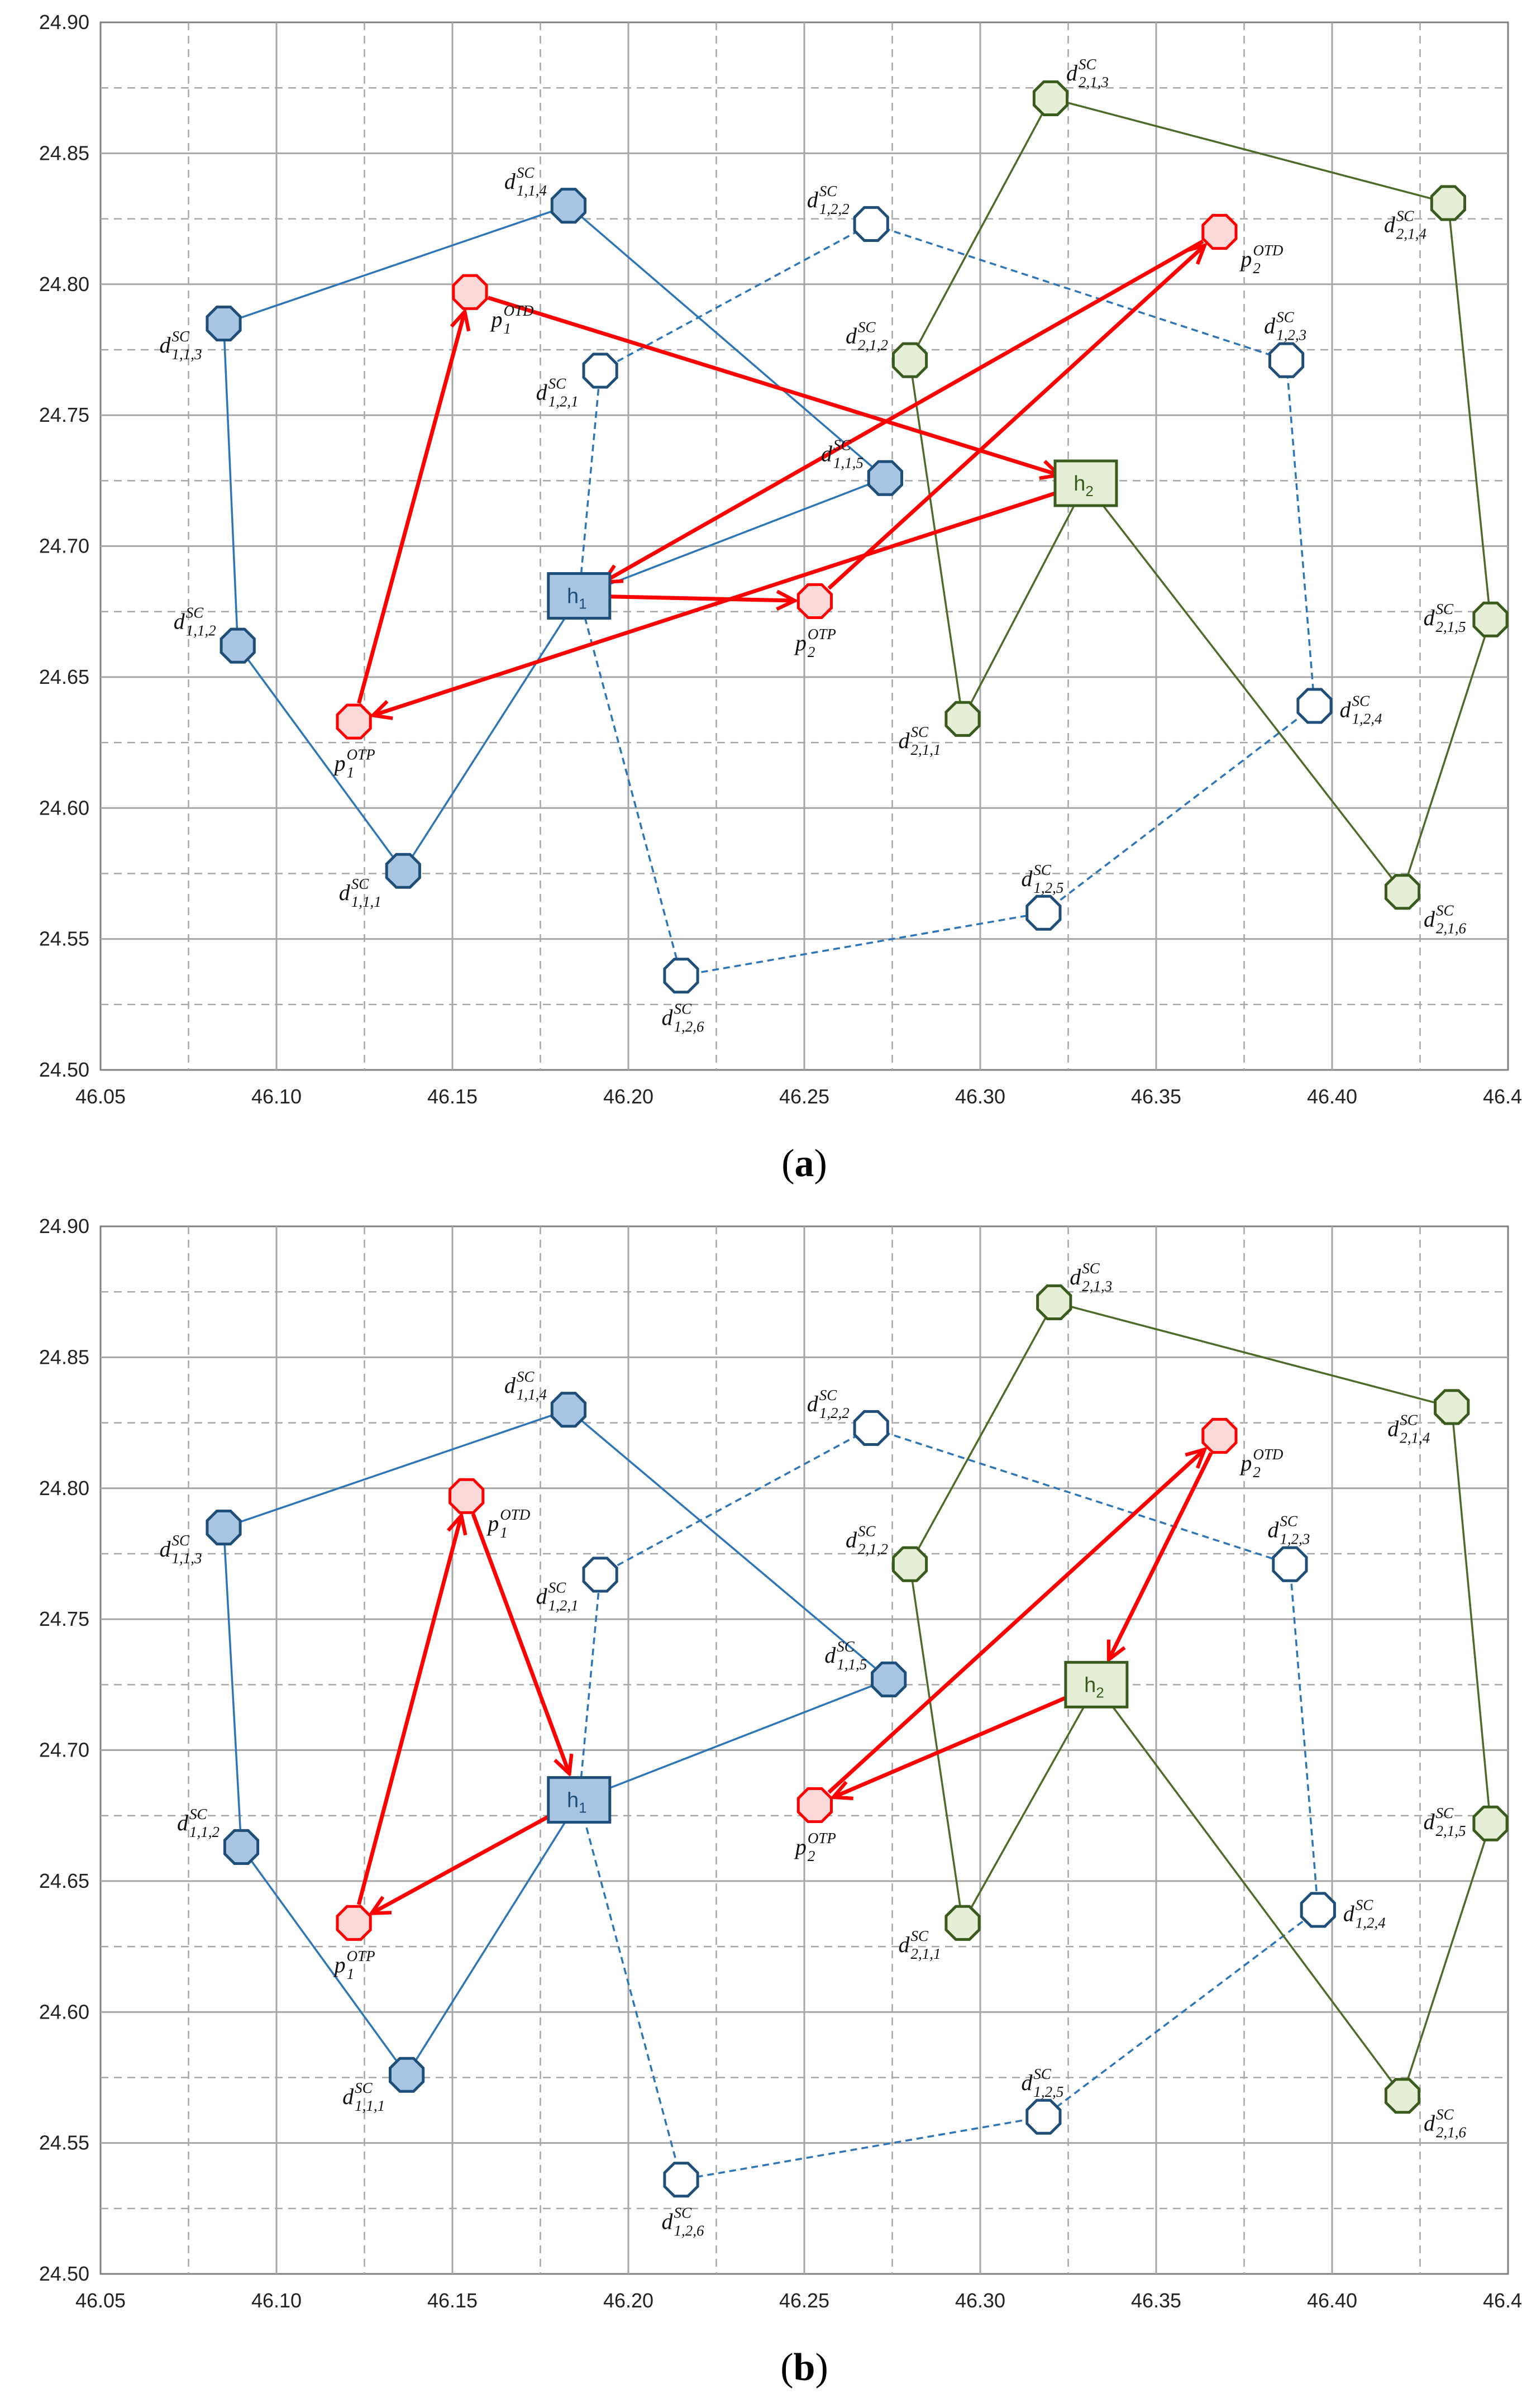 The height and width of the screenshot is (2408, 1522). I want to click on y-tick-label: 24.80, so click(64, 1489).